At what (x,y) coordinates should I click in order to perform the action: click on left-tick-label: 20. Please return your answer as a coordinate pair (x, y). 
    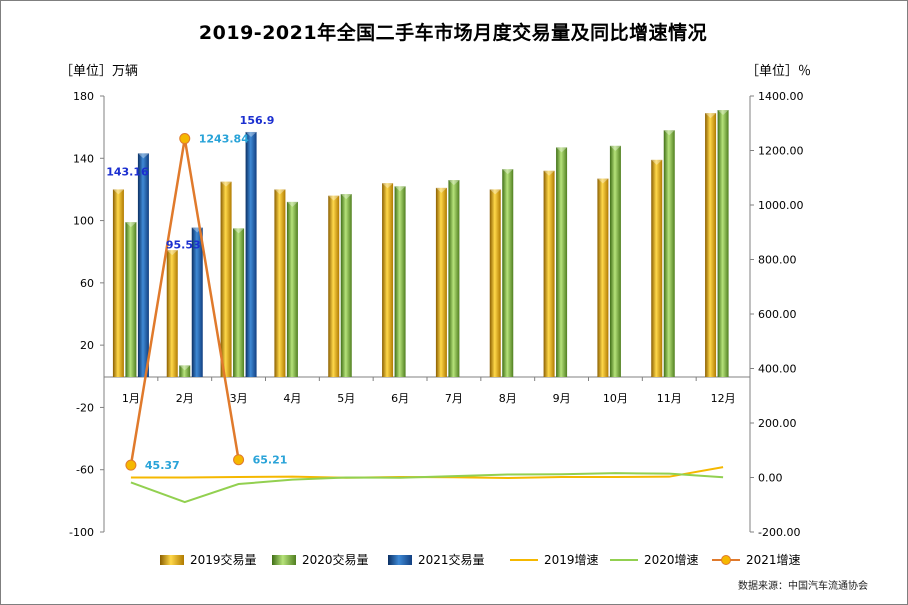
    Looking at the image, I should click on (87, 345).